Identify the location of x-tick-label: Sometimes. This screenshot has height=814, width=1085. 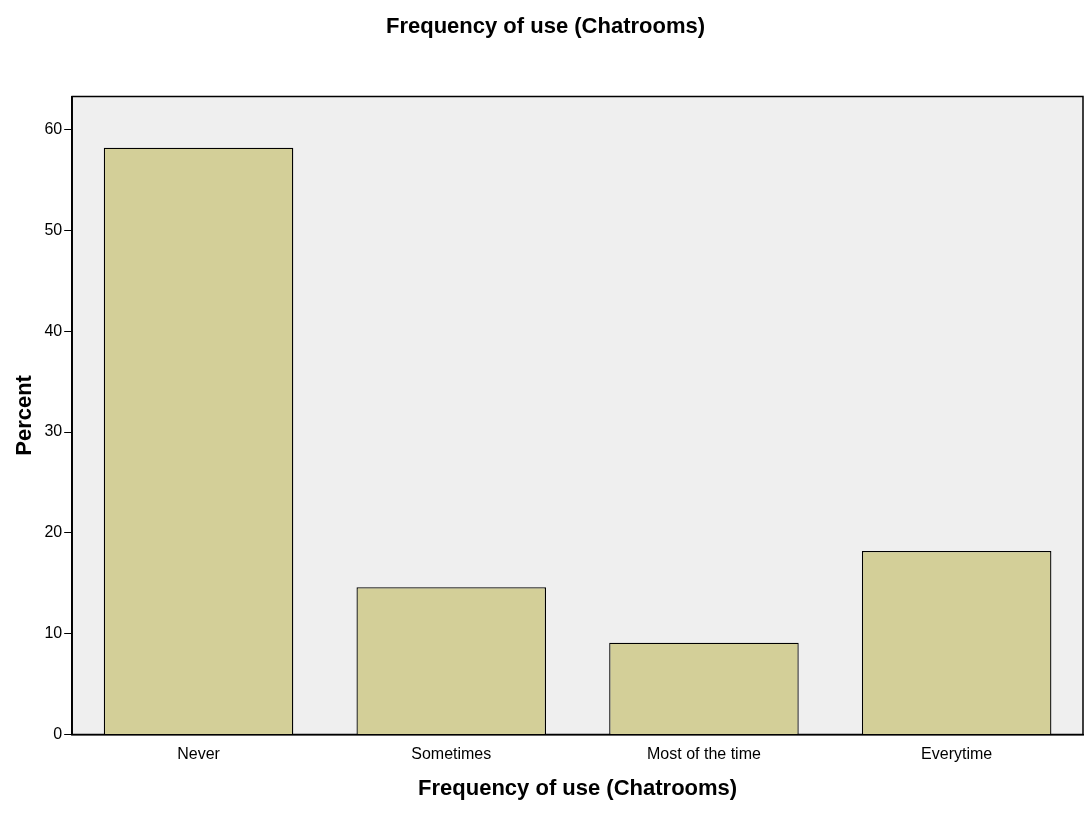
(451, 754).